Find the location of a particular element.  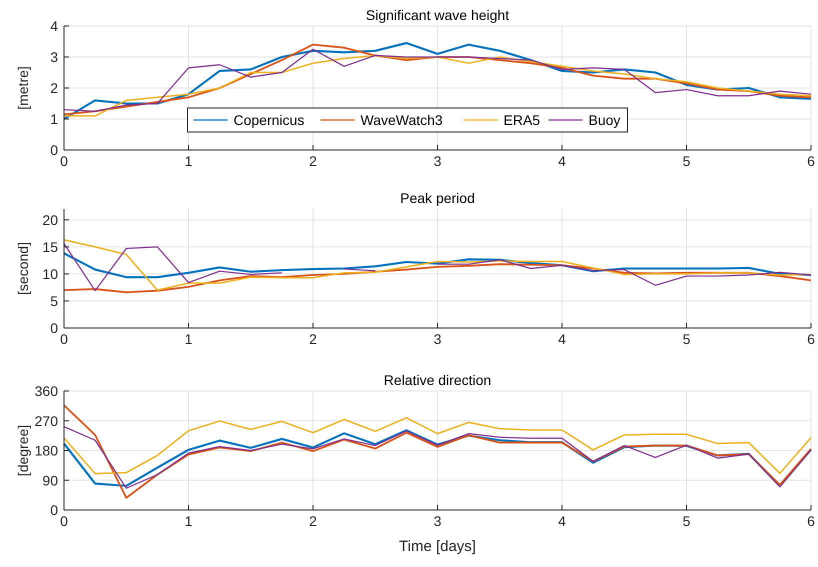

legend-label: WaveWatch3 is located at coordinates (401, 120).